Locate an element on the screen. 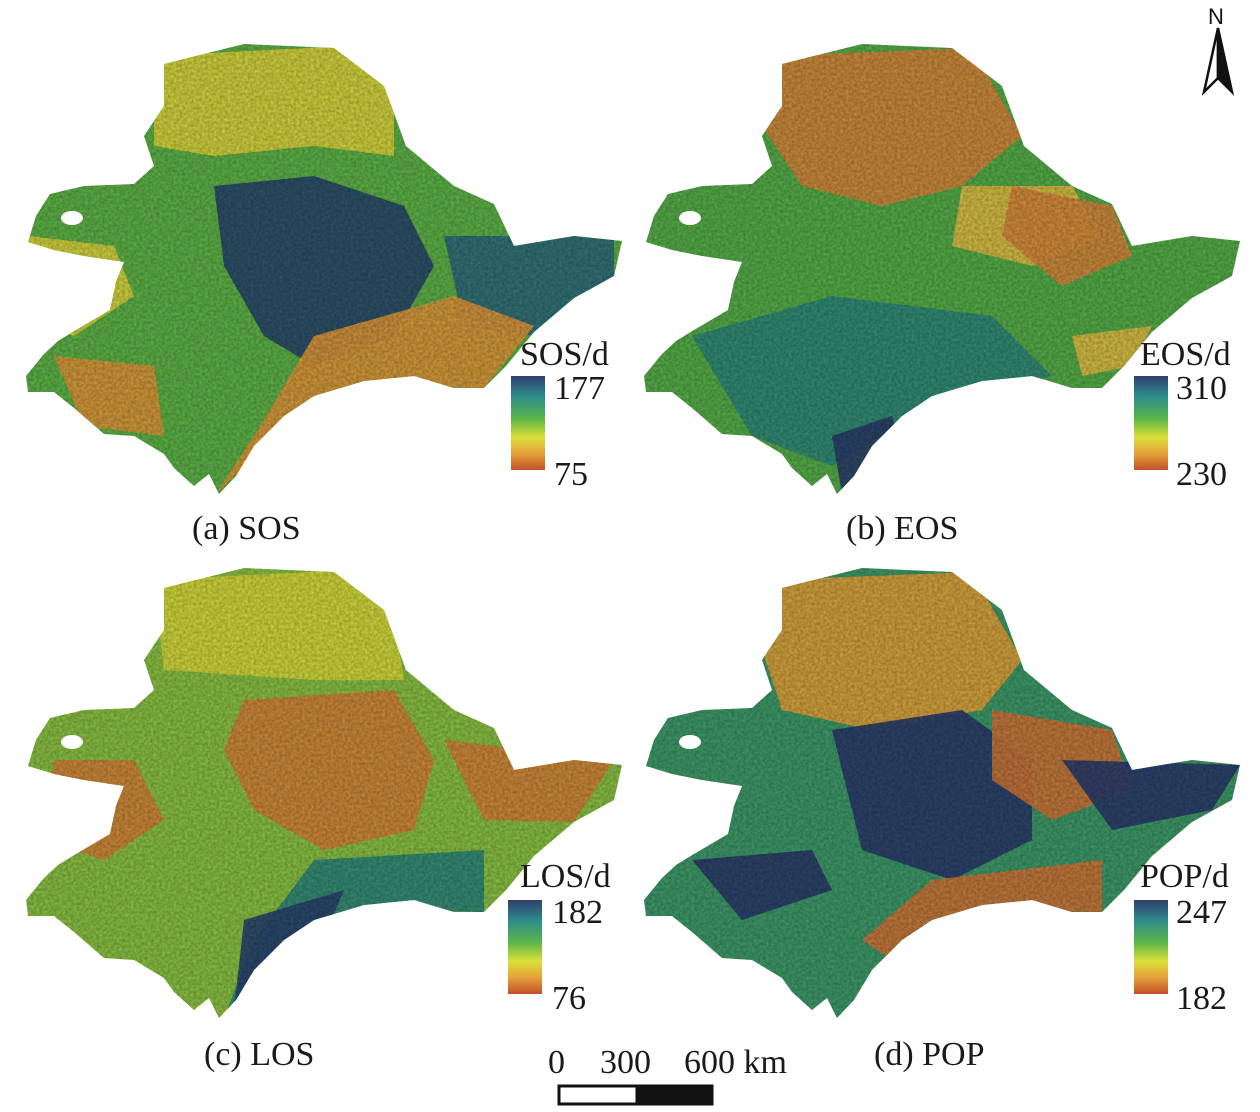  lake-sos is located at coordinates (72, 218).